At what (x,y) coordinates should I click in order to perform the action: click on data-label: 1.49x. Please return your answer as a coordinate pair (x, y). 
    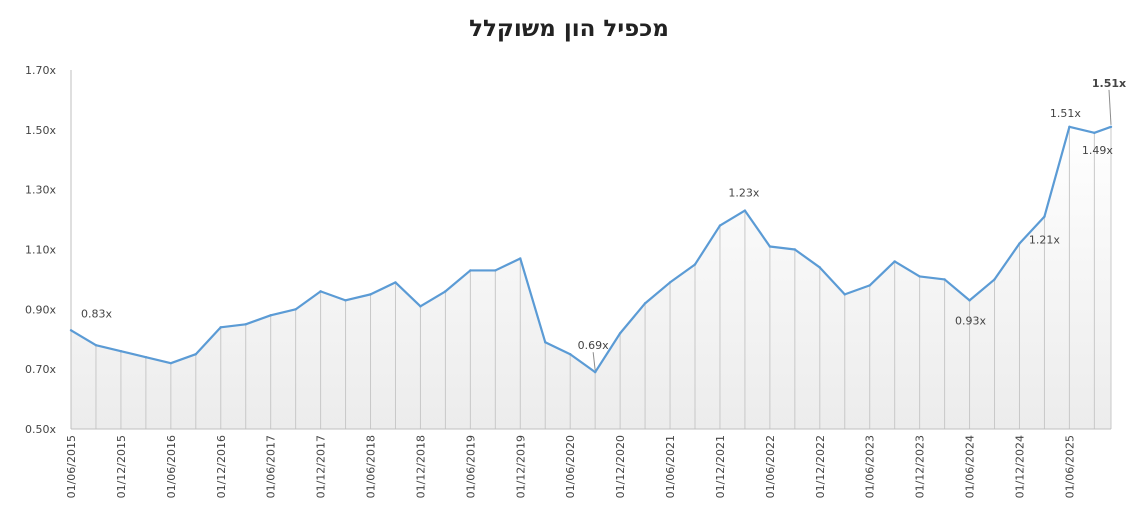
    Looking at the image, I should click on (1097, 150).